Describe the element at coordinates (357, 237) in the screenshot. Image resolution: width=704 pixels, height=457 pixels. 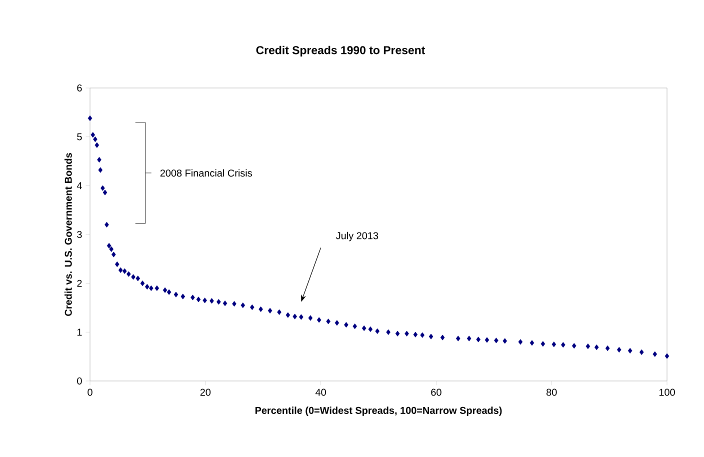
I see `annotation: July 2013` at that location.